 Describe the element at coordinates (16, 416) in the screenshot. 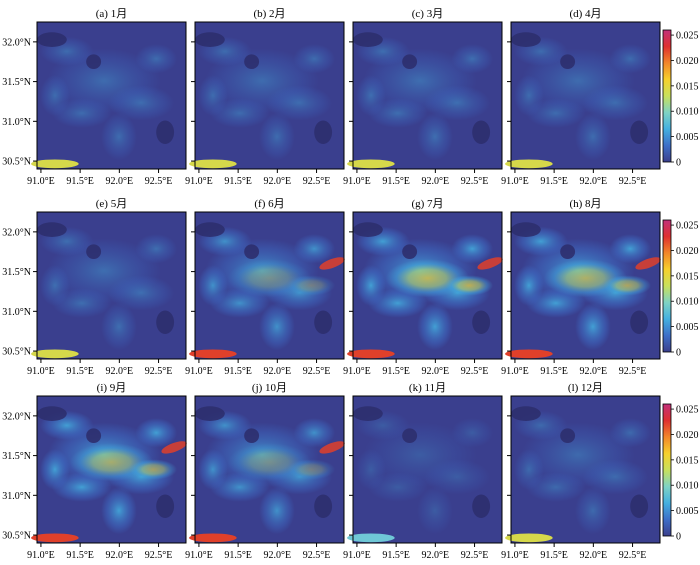

I see `y-tick-label: 32.0°N` at that location.